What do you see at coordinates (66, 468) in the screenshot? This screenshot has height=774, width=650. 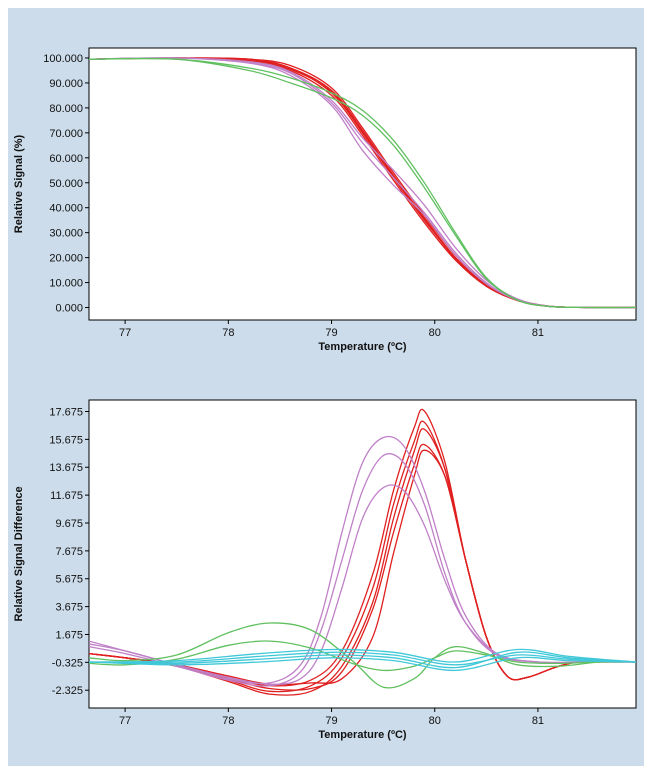 I see `y-tick-label: 13.675` at bounding box center [66, 468].